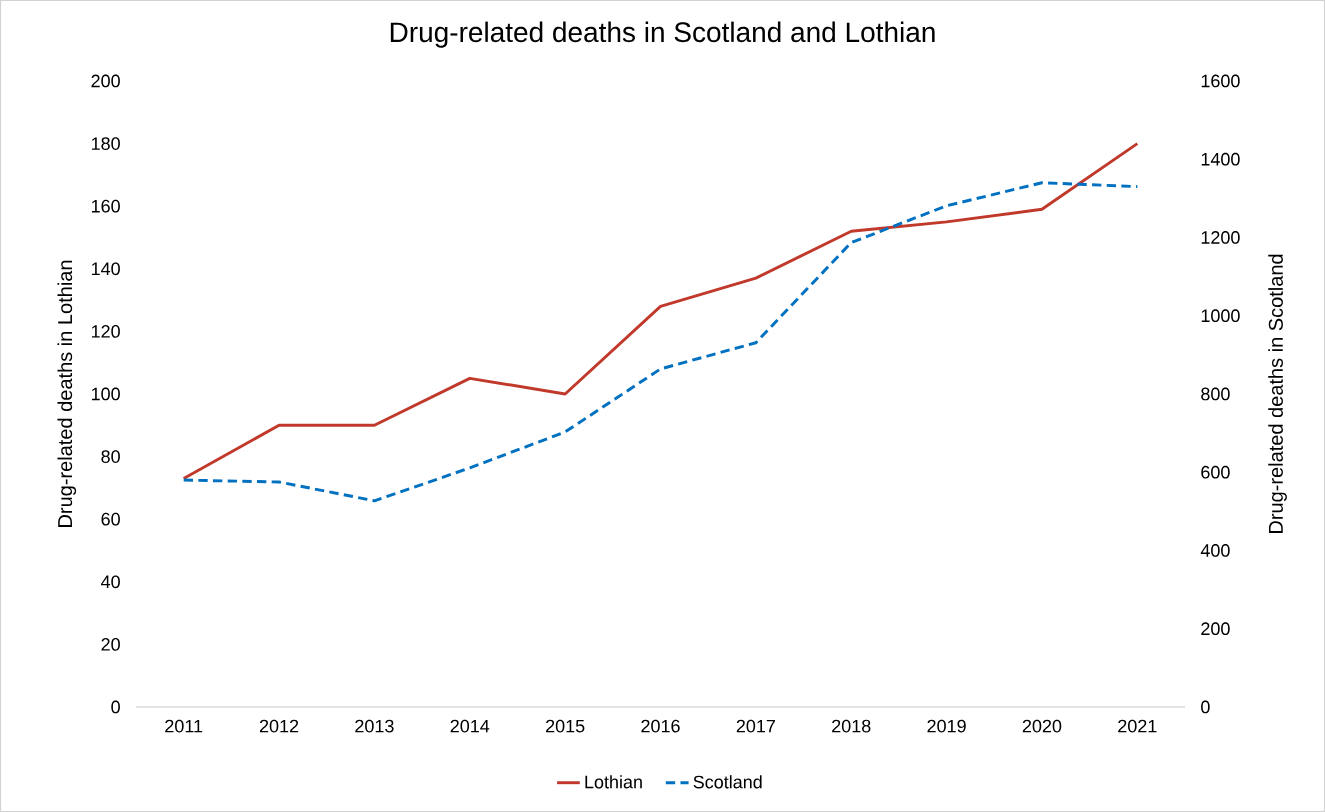 Image resolution: width=1325 pixels, height=812 pixels. I want to click on y2-tick-label: 800, so click(1215, 394).